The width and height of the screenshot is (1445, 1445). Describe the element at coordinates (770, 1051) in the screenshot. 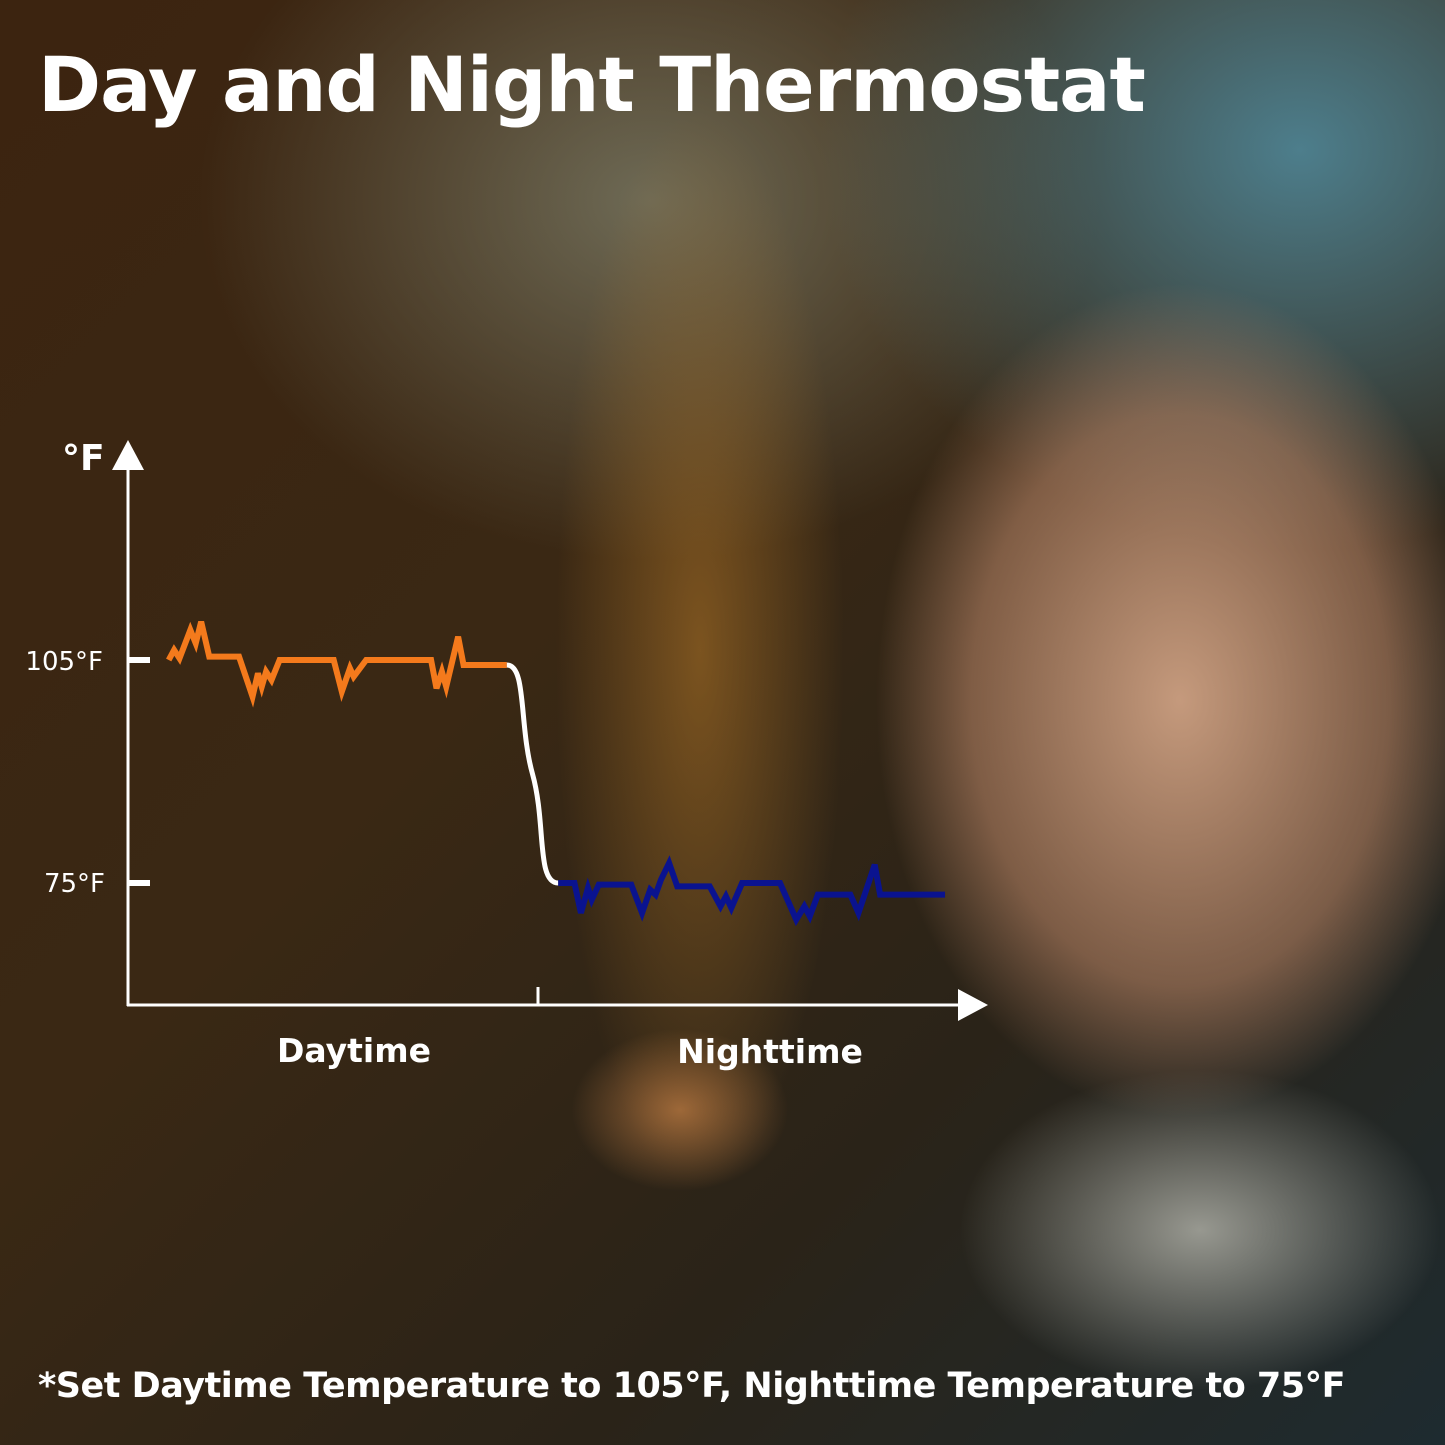

I see `x-label-nighttime: Nighttime` at that location.